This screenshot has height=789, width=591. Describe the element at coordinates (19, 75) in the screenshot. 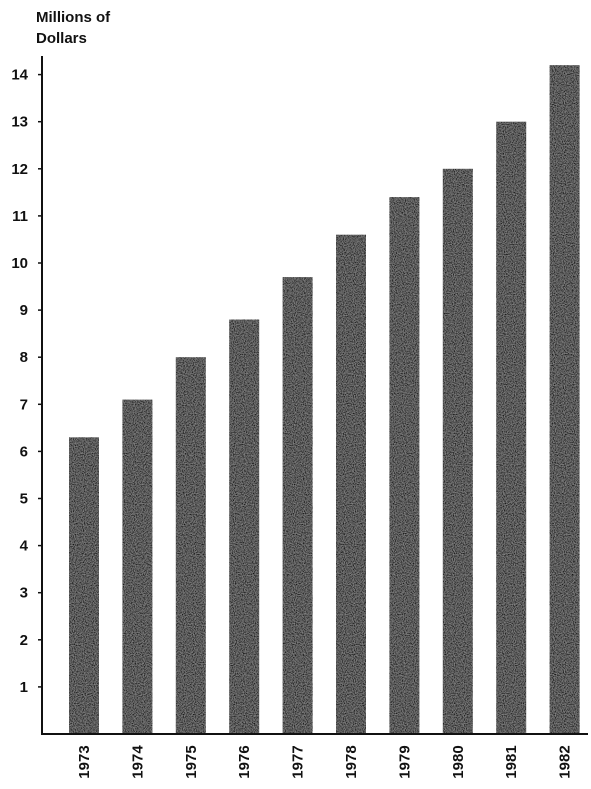

I see `y-tick-label-14: 14` at that location.